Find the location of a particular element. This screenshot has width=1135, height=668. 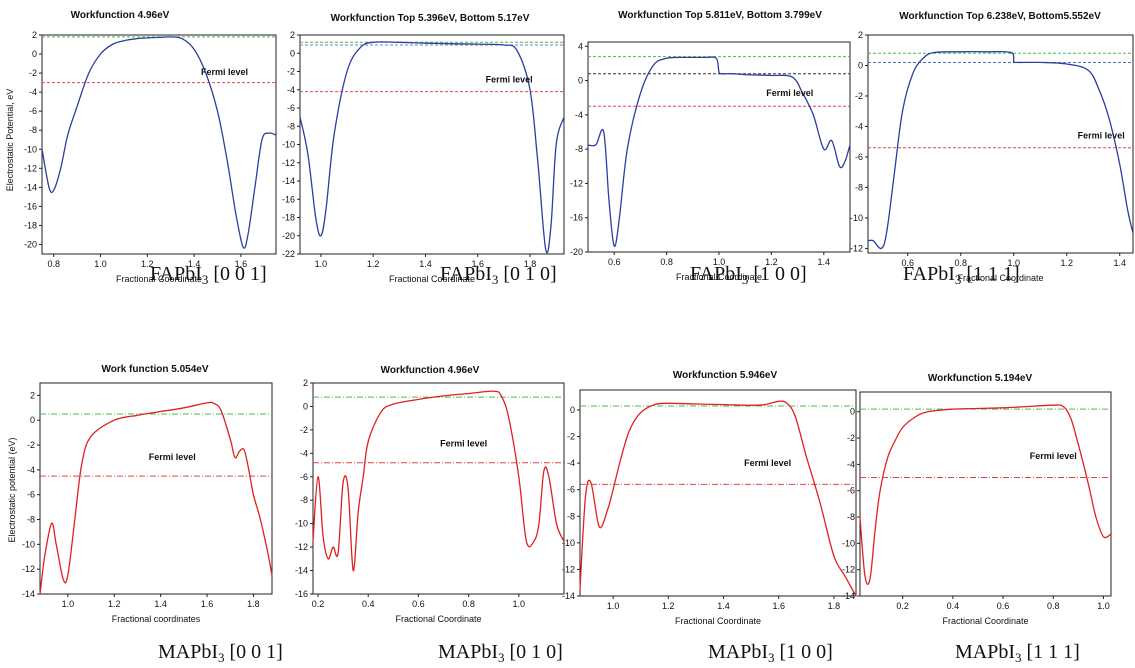

panel-caption: MAPbI3 [1 1 1] is located at coordinates (1017, 653).